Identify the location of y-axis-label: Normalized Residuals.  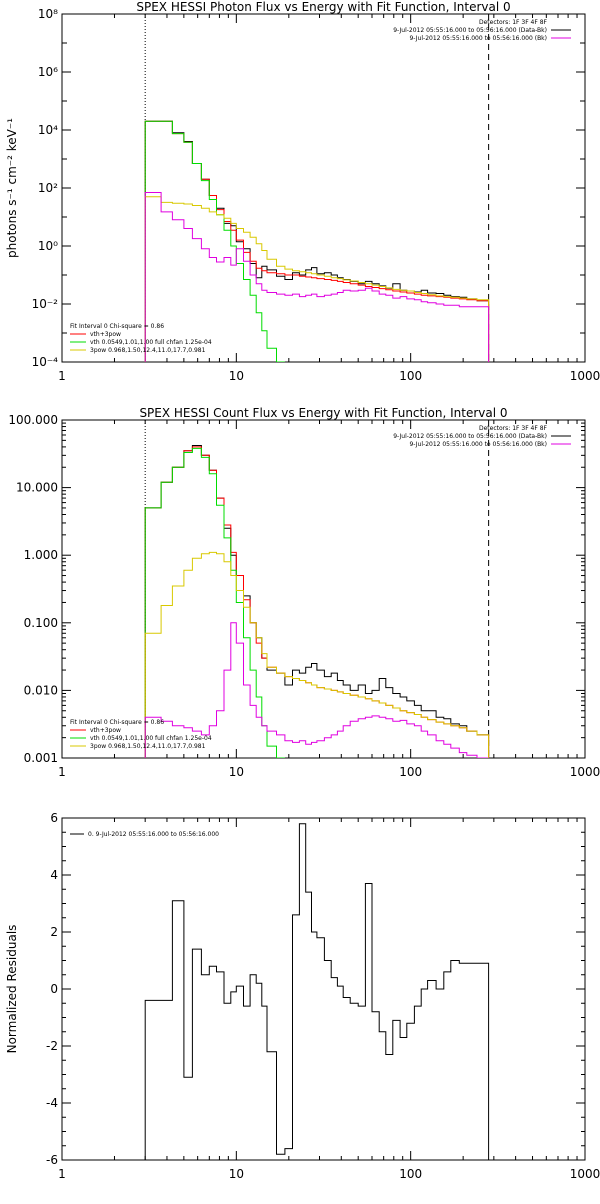
(12, 989).